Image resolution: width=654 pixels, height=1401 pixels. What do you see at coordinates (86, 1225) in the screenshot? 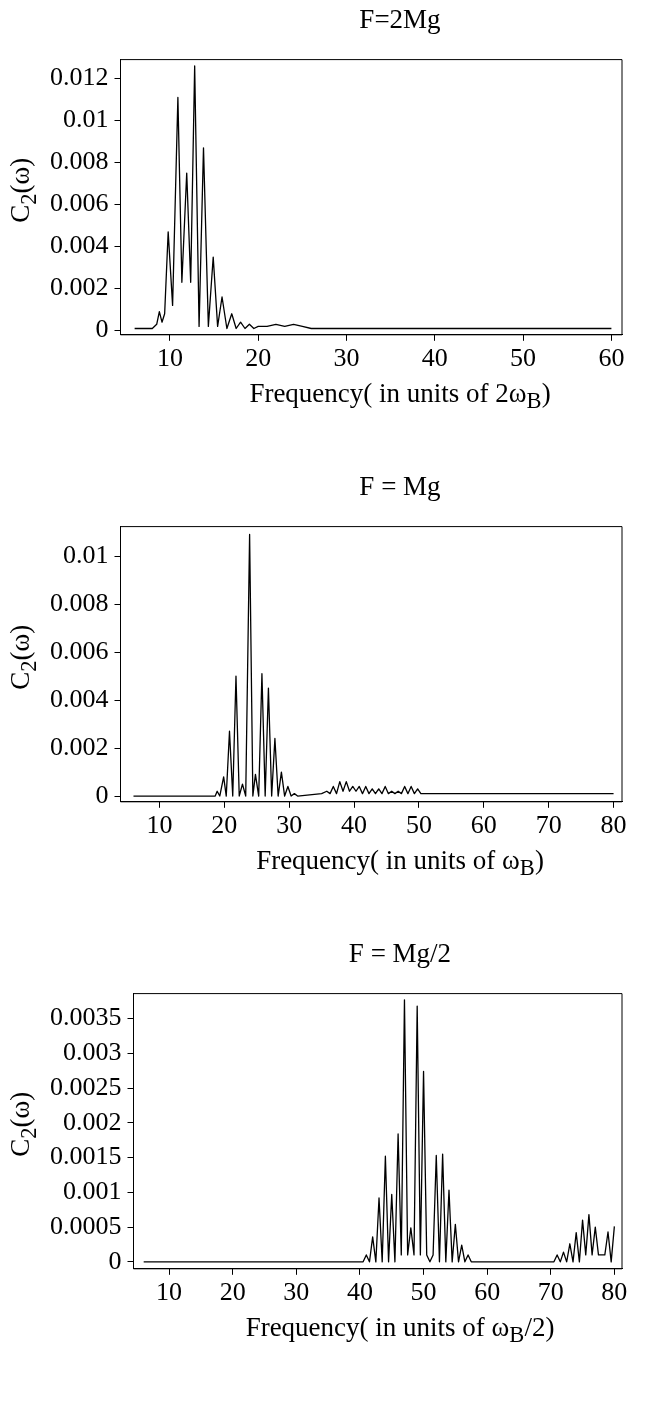
I see `y-tick-label: 0.0005` at bounding box center [86, 1225].